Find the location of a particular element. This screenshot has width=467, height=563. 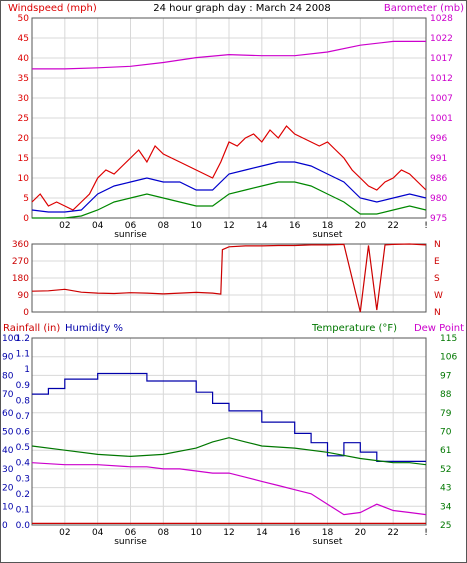

y-tick-label: 1007 is located at coordinates (441, 99).